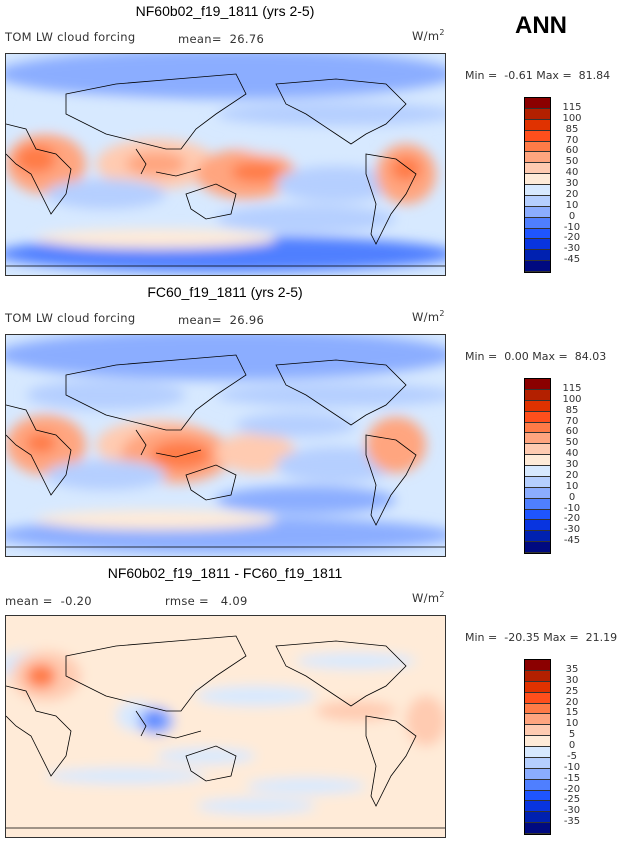 The image size is (644, 844). I want to click on mean-value: 26.76, so click(247, 39).